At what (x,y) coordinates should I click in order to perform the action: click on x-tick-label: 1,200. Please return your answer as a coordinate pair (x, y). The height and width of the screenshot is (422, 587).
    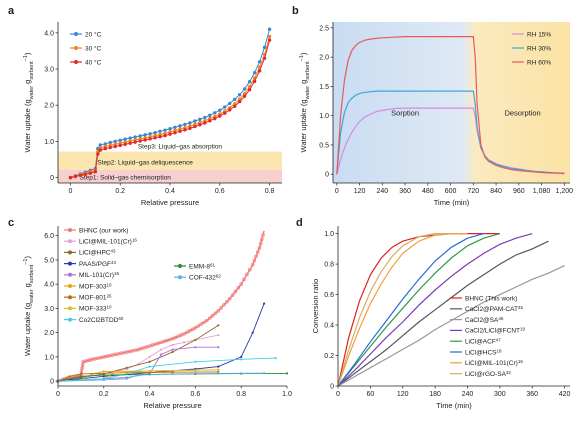
    Looking at the image, I should click on (565, 191).